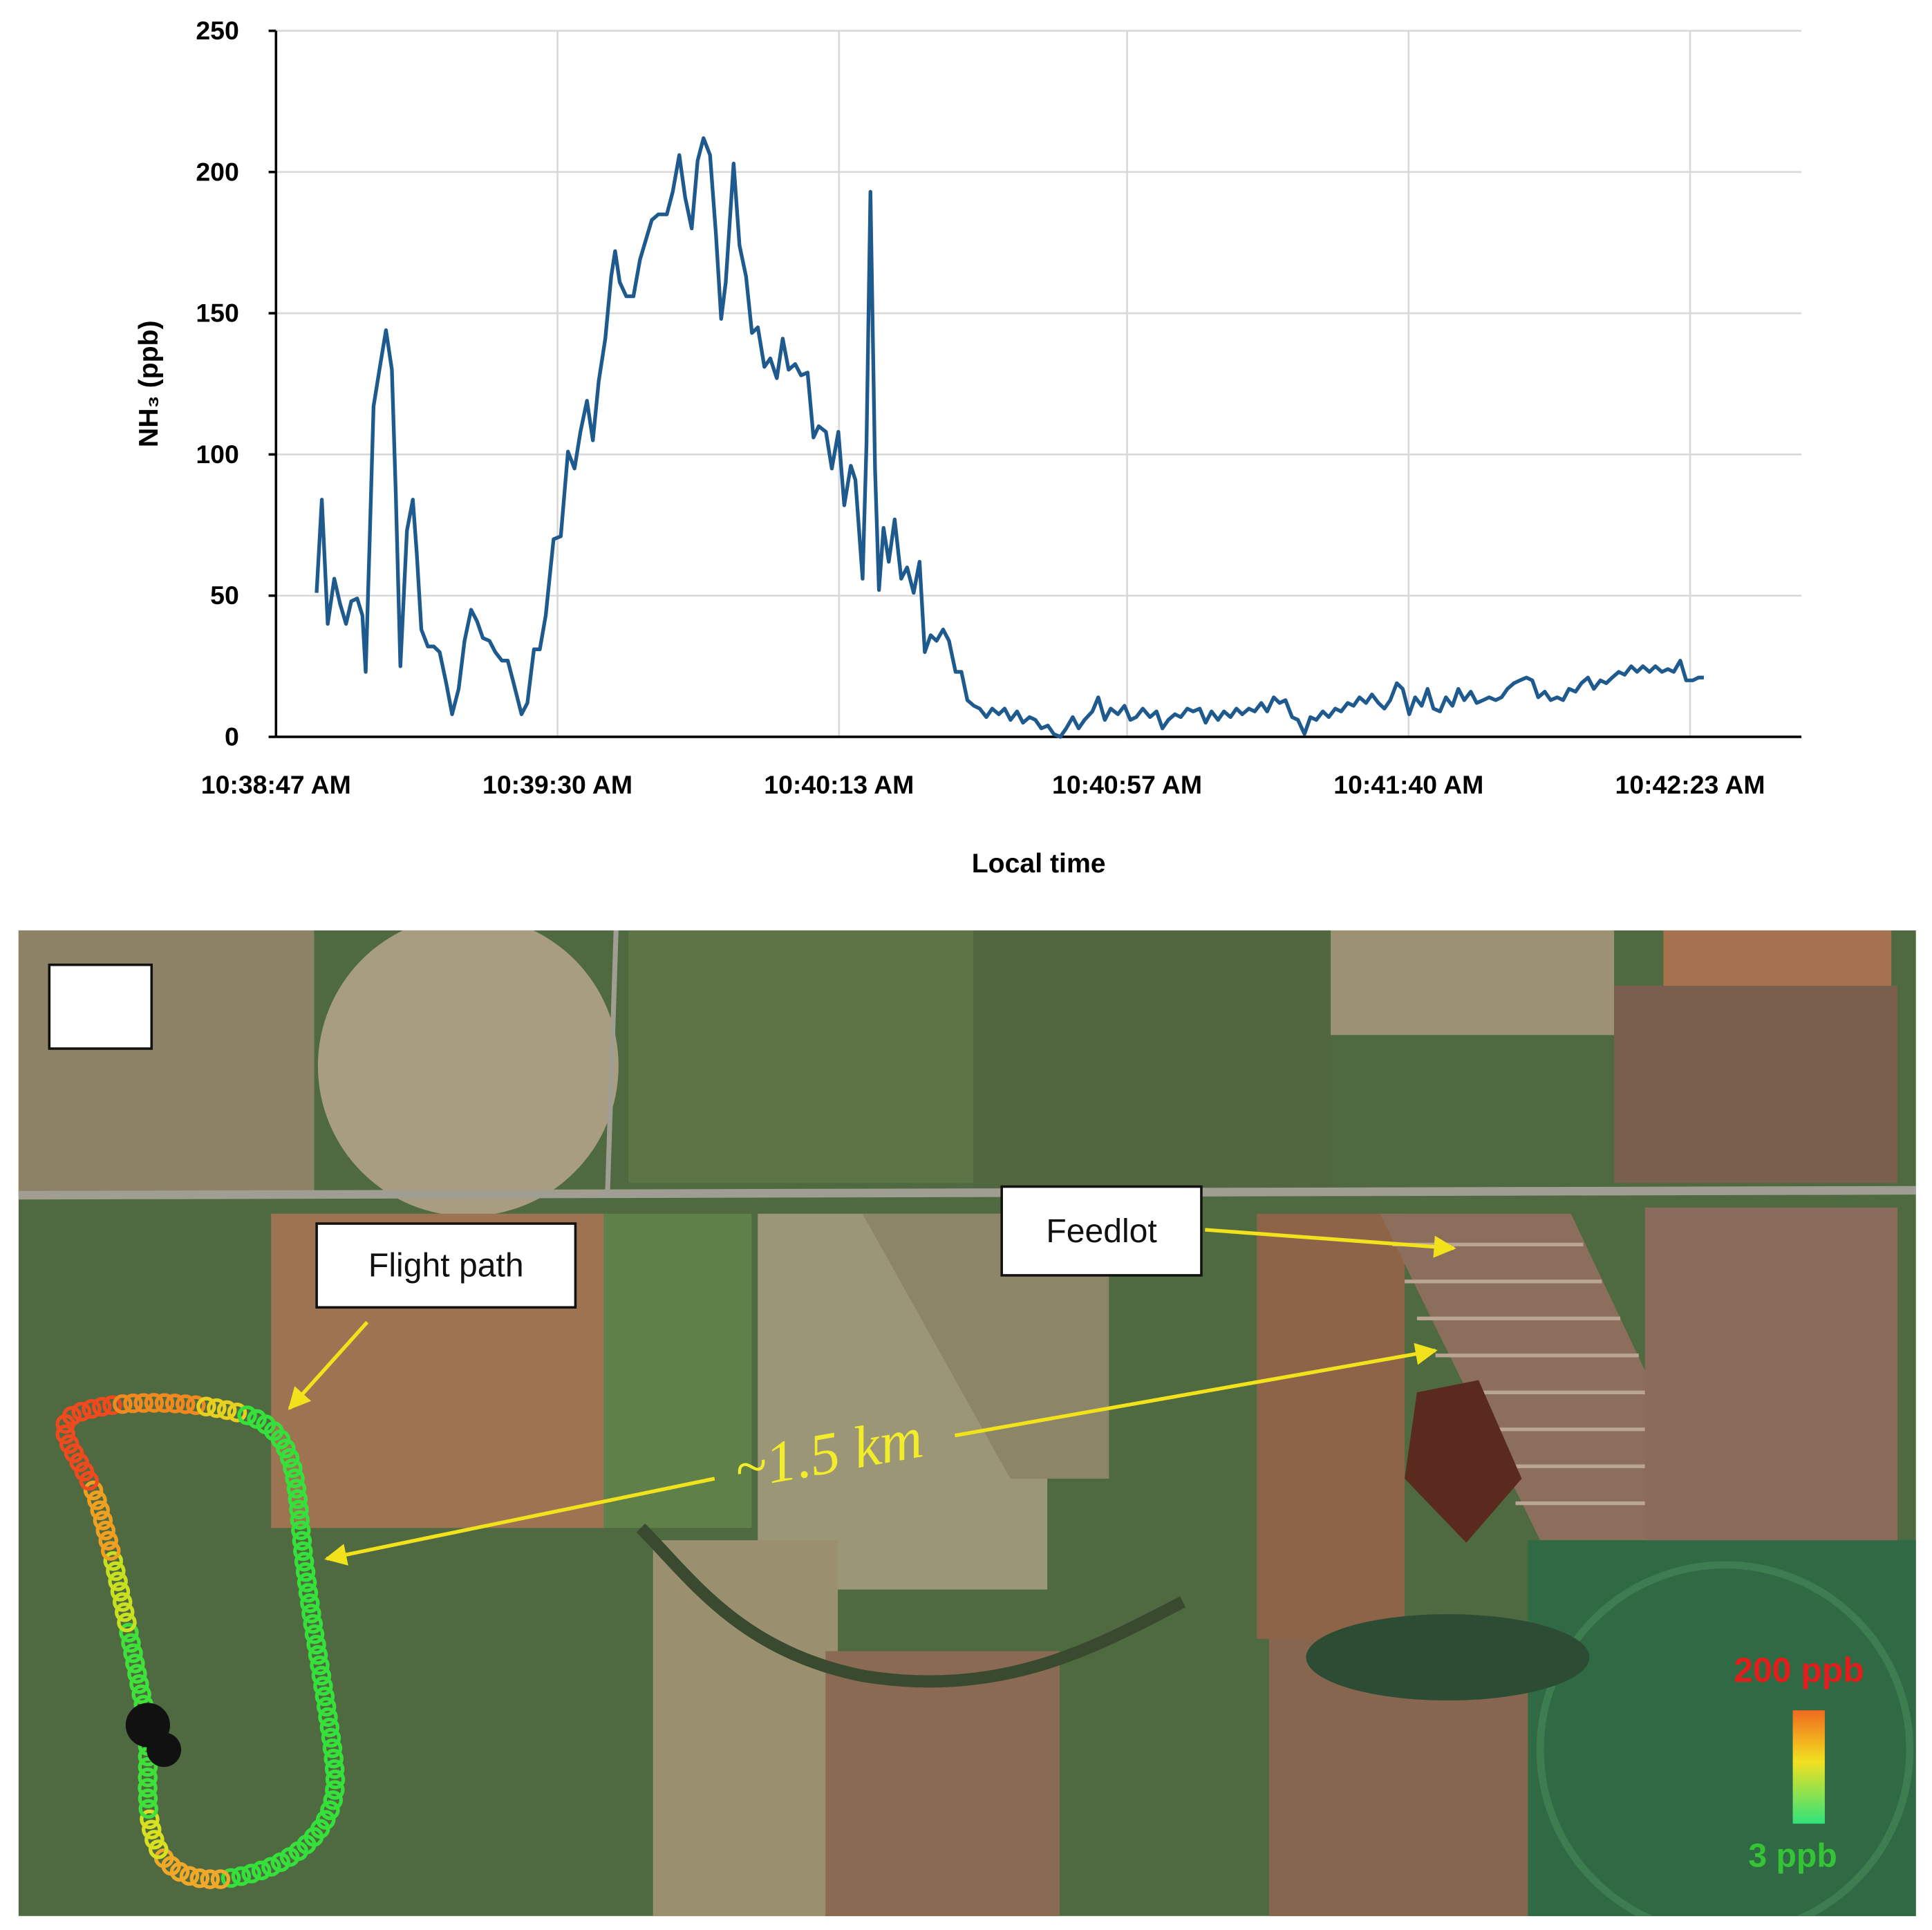  What do you see at coordinates (1463, 1461) in the screenshot?
I see `lagoon` at bounding box center [1463, 1461].